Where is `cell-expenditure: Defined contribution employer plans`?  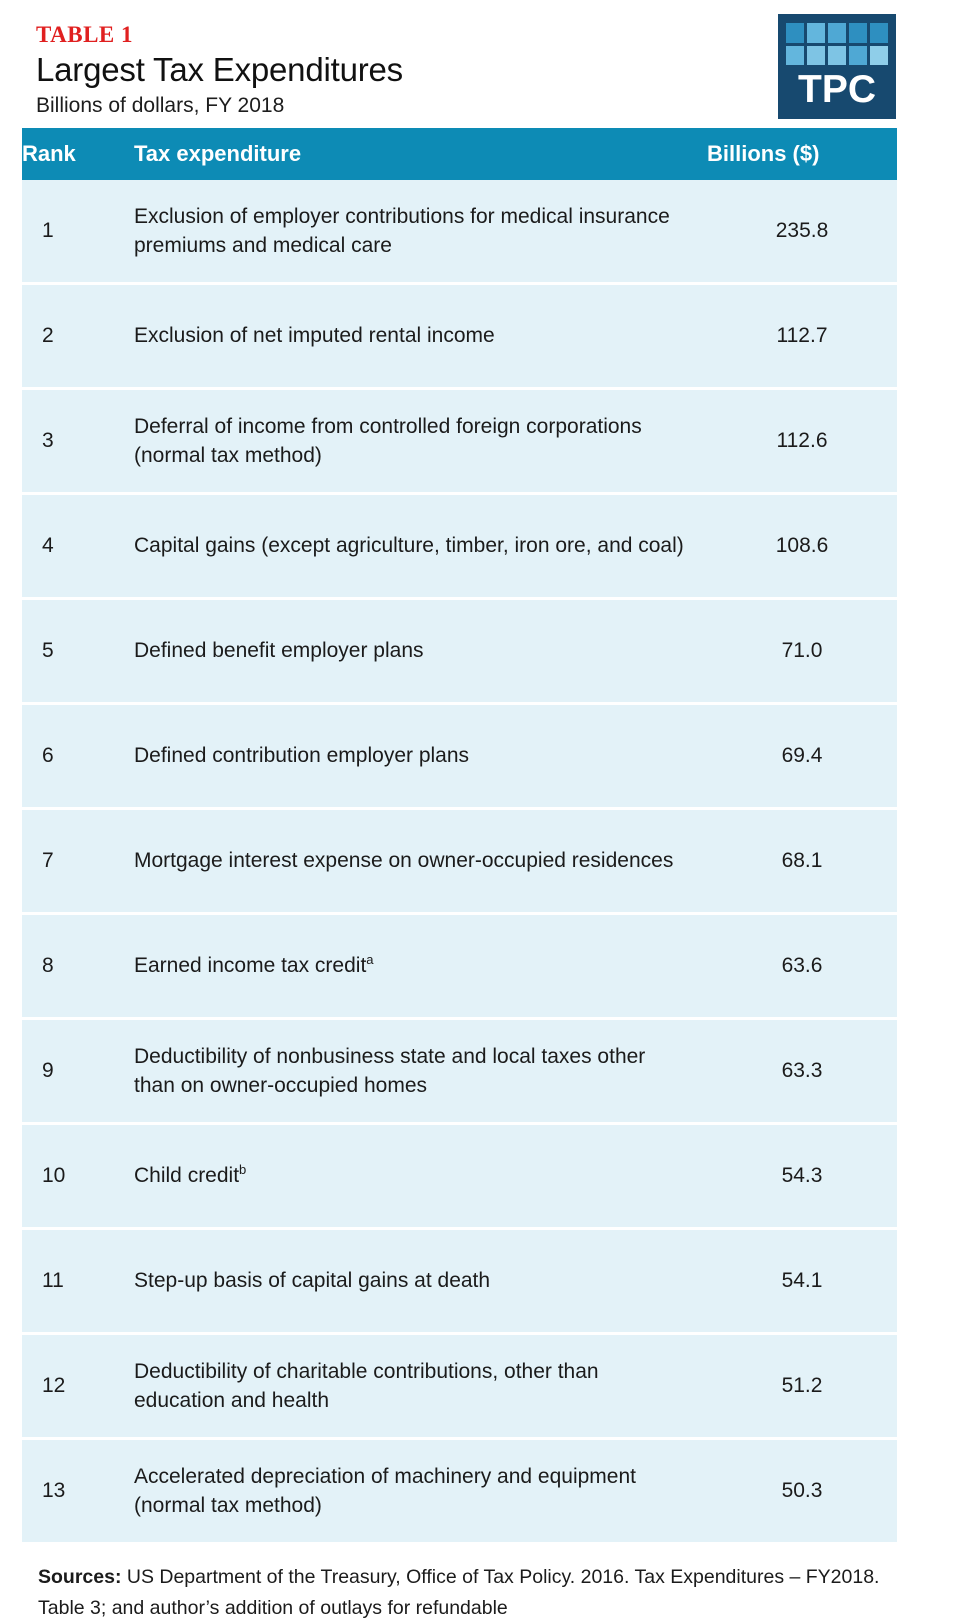 cell-expenditure: Defined contribution employer plans is located at coordinates (420, 757).